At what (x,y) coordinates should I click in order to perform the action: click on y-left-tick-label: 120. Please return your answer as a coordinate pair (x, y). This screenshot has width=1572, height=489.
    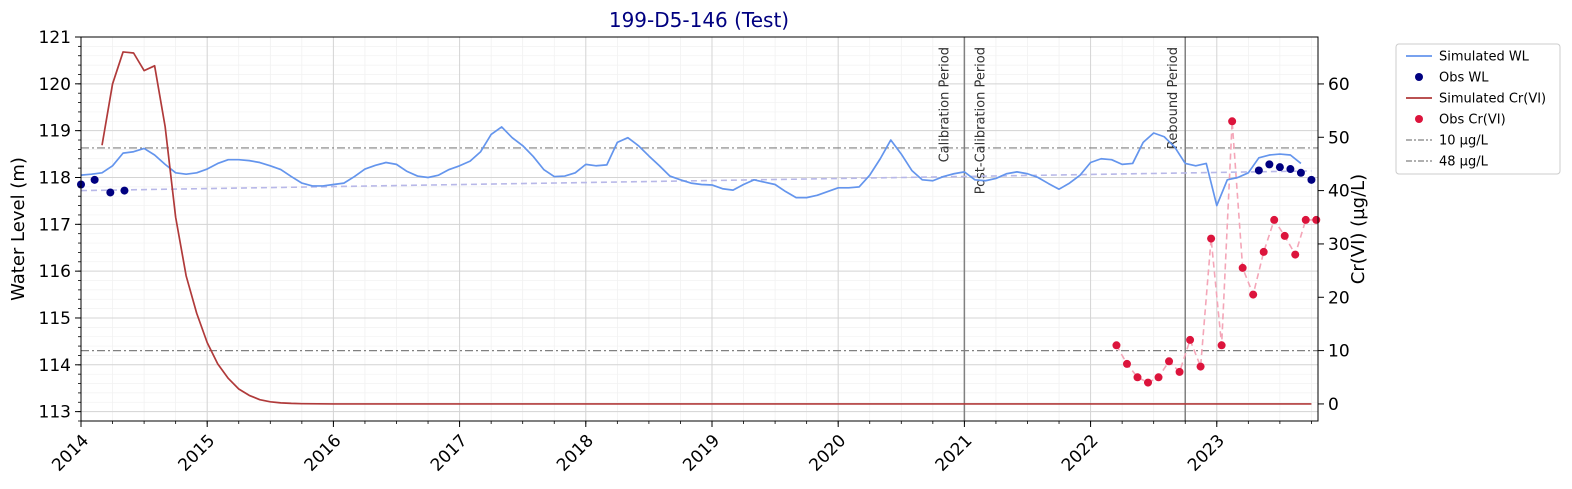
    Looking at the image, I should click on (55, 85).